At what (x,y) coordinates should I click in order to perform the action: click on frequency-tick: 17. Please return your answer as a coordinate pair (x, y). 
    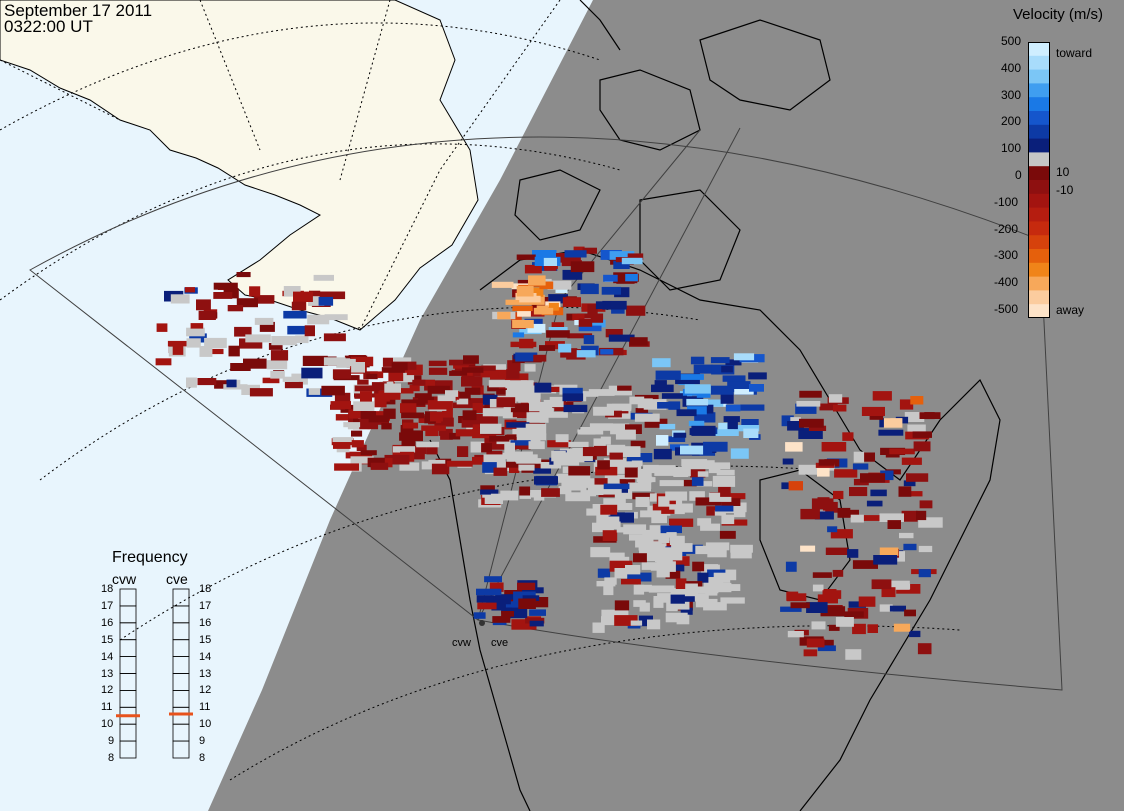
    Looking at the image, I should click on (107, 605).